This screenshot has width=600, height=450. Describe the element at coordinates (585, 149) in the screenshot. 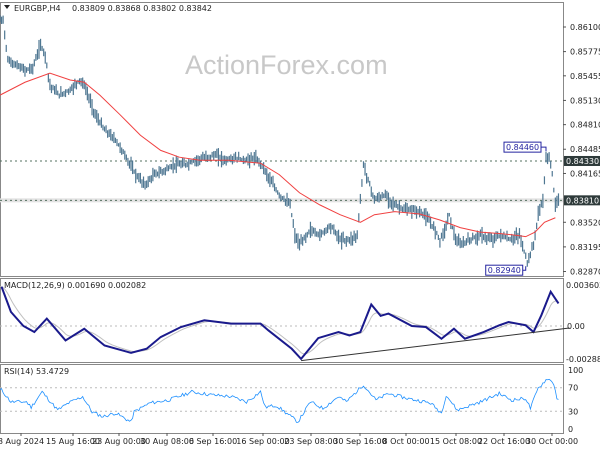

I see `price-tick-label: 0.84485` at that location.